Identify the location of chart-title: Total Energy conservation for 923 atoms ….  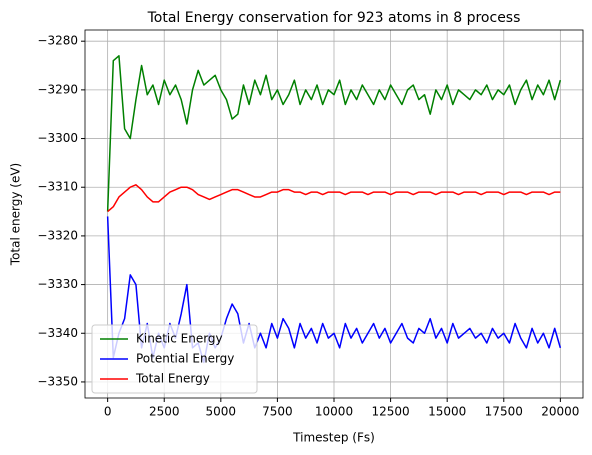
(334, 18).